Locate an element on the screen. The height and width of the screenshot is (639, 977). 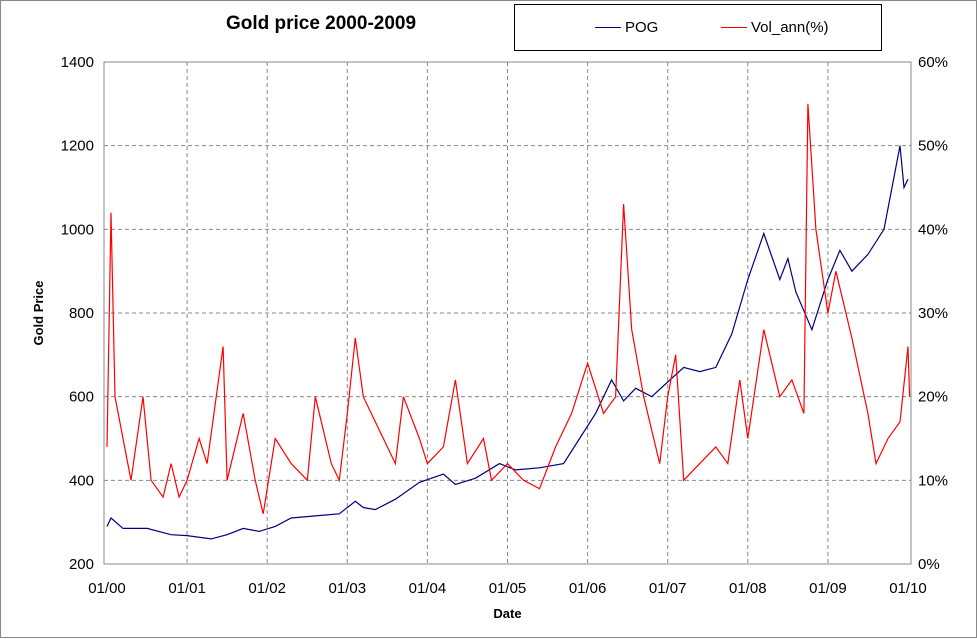
y-tick-label: 800 is located at coordinates (81, 313).